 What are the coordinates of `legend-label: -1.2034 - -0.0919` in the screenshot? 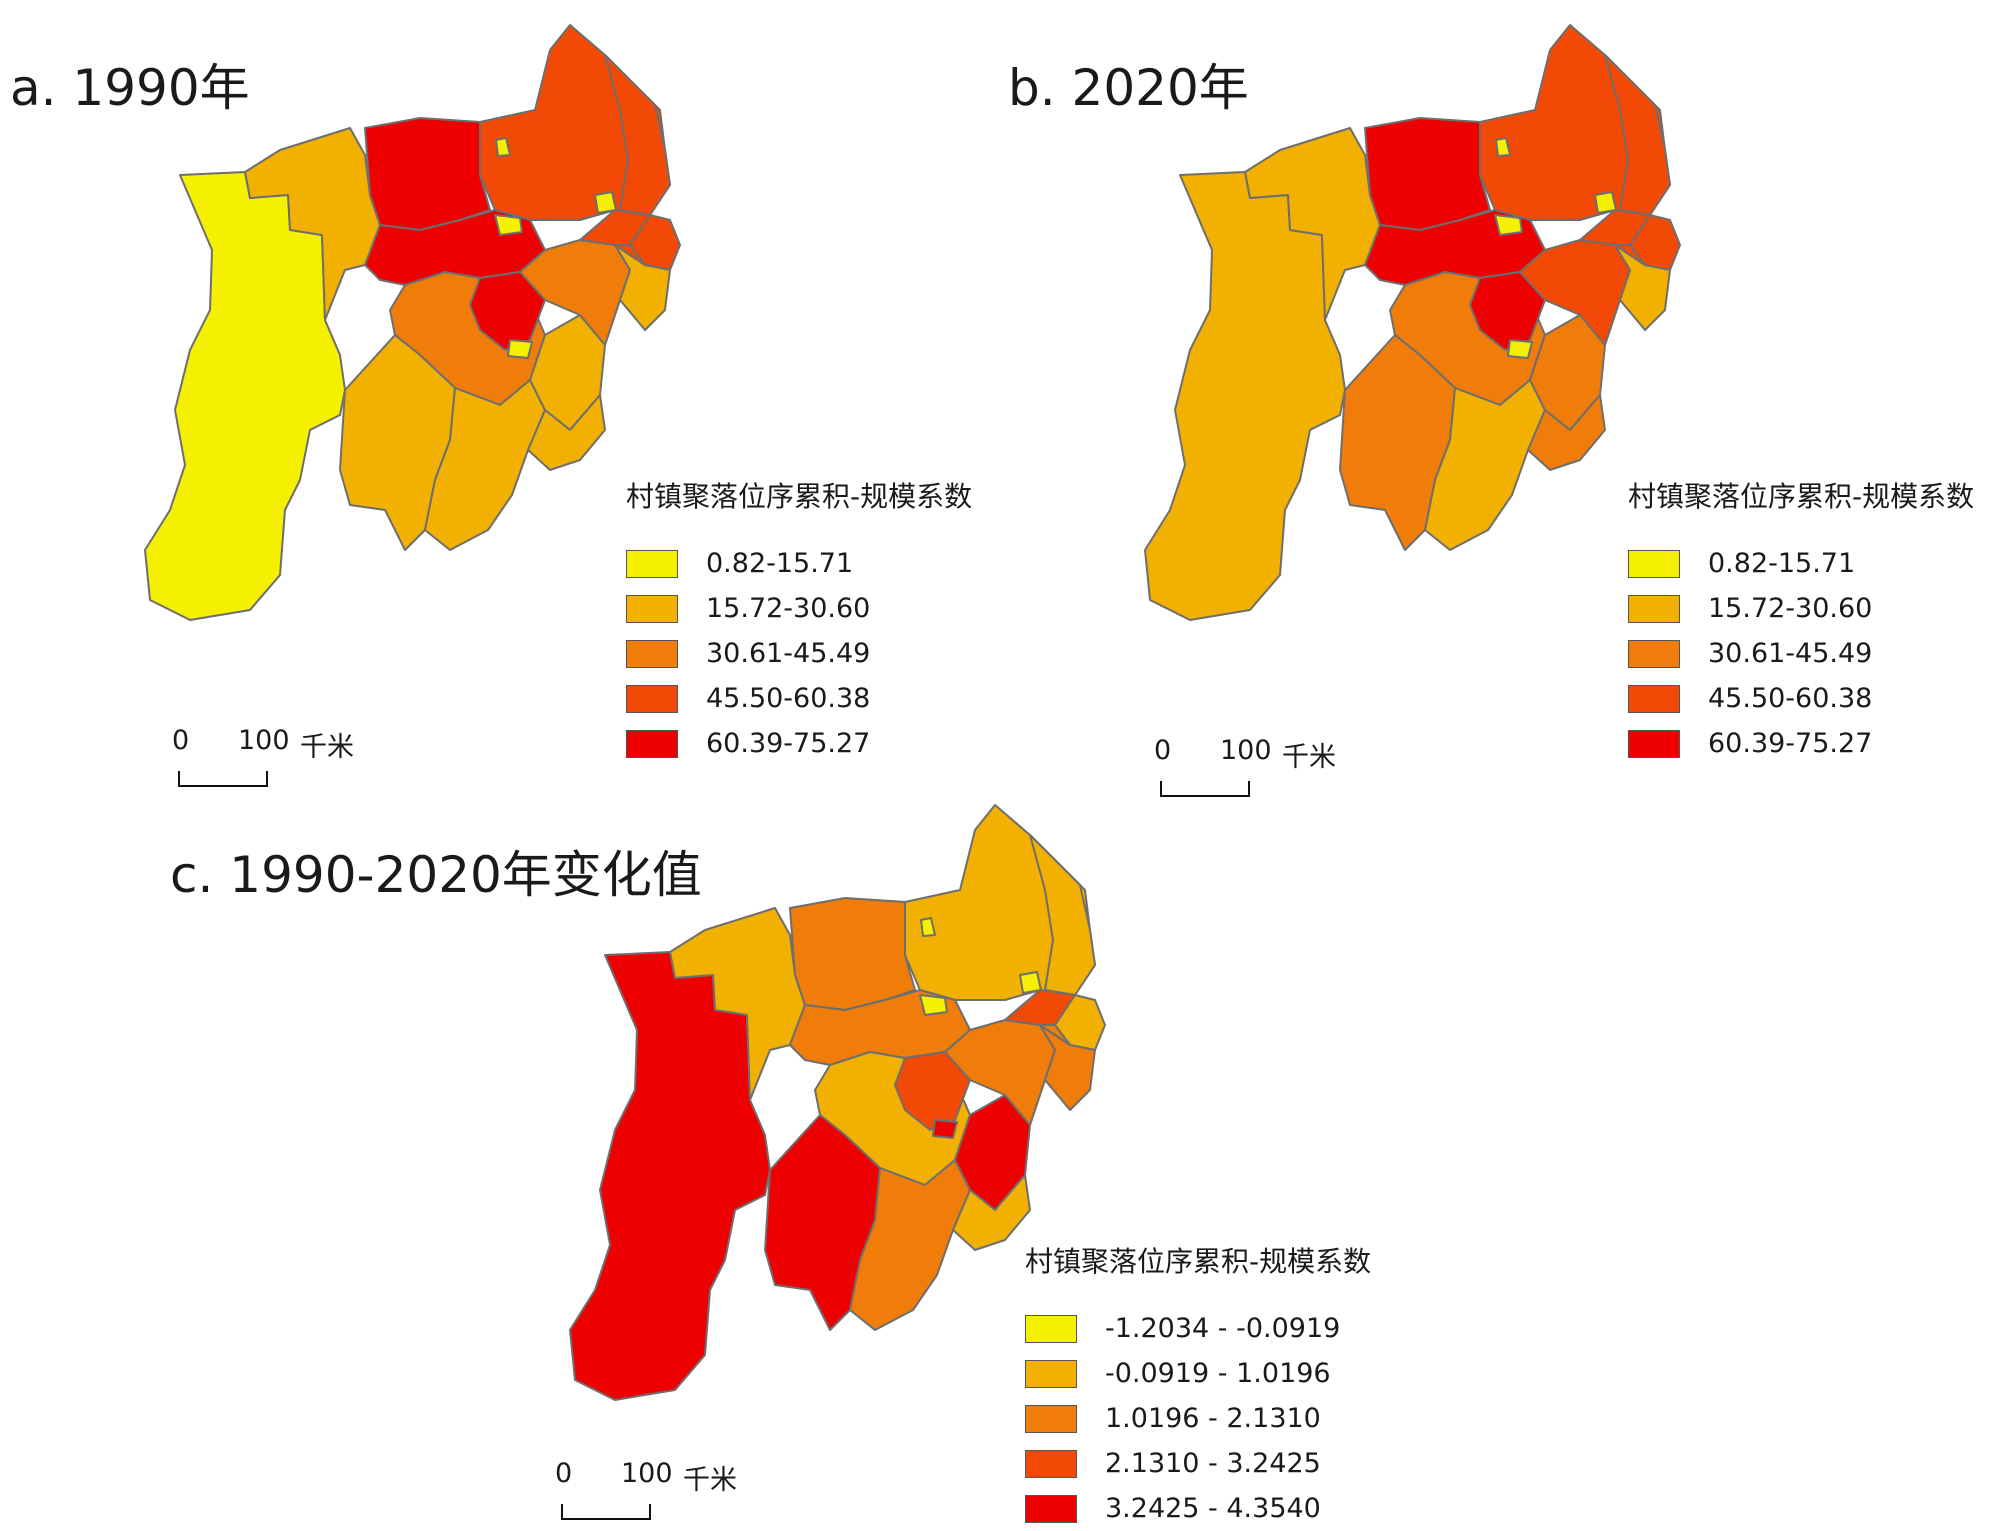 It's located at (1223, 1328).